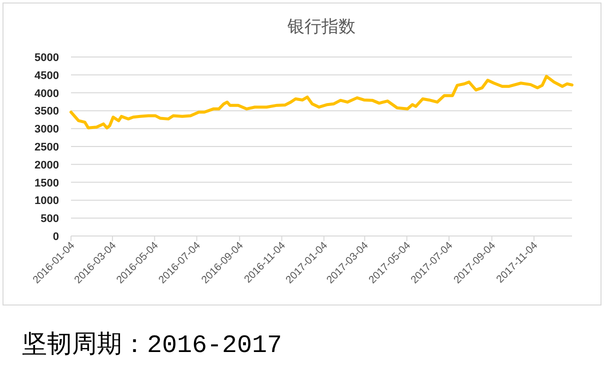 This screenshot has height=380, width=610. Describe the element at coordinates (152, 345) in the screenshot. I see `text: 坚韧周期：2016-2017` at that location.